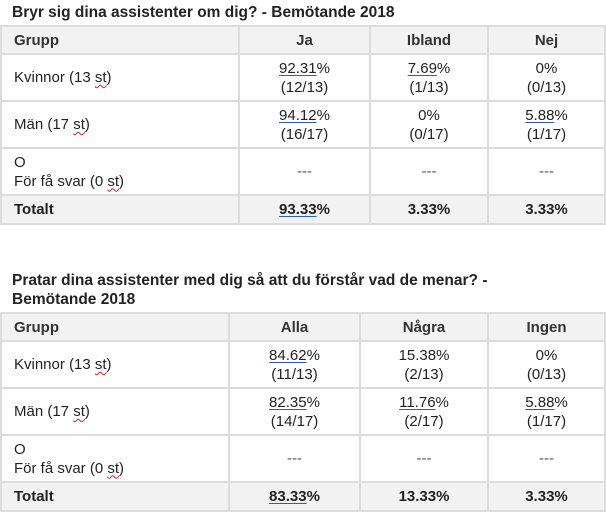 The image size is (606, 526). What do you see at coordinates (304, 134) in the screenshot?
I see `count-text: (16/17)` at bounding box center [304, 134].